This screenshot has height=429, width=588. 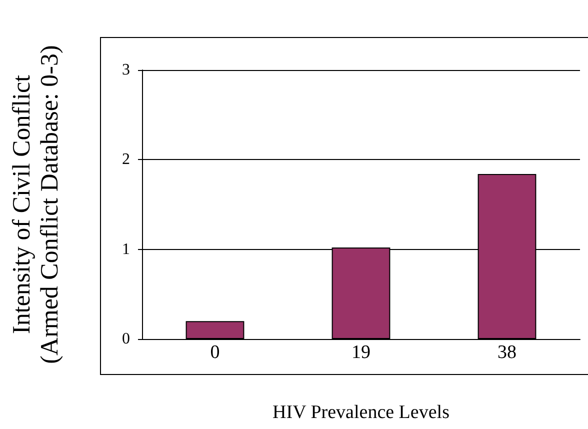 I want to click on y-tick-label: 1, so click(x=126, y=249).